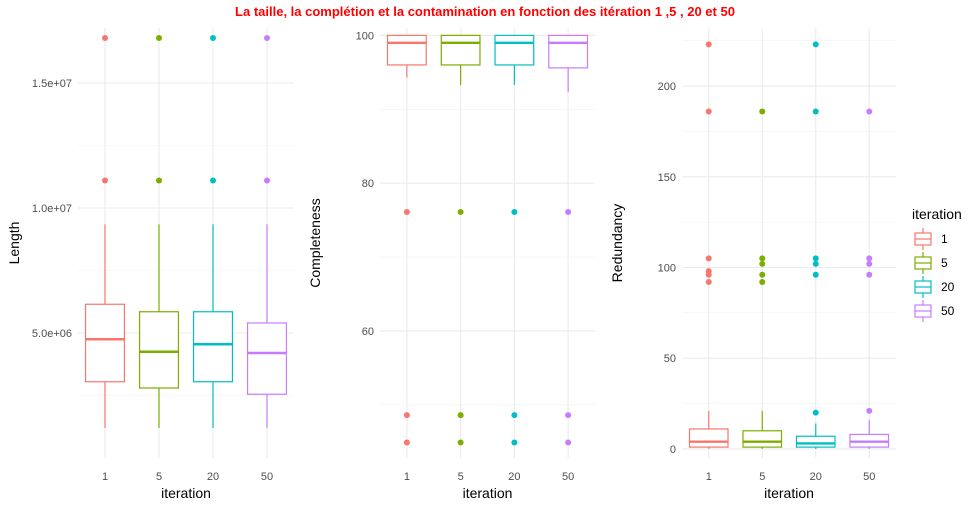  I want to click on y-tick-label: 80, so click(368, 184).